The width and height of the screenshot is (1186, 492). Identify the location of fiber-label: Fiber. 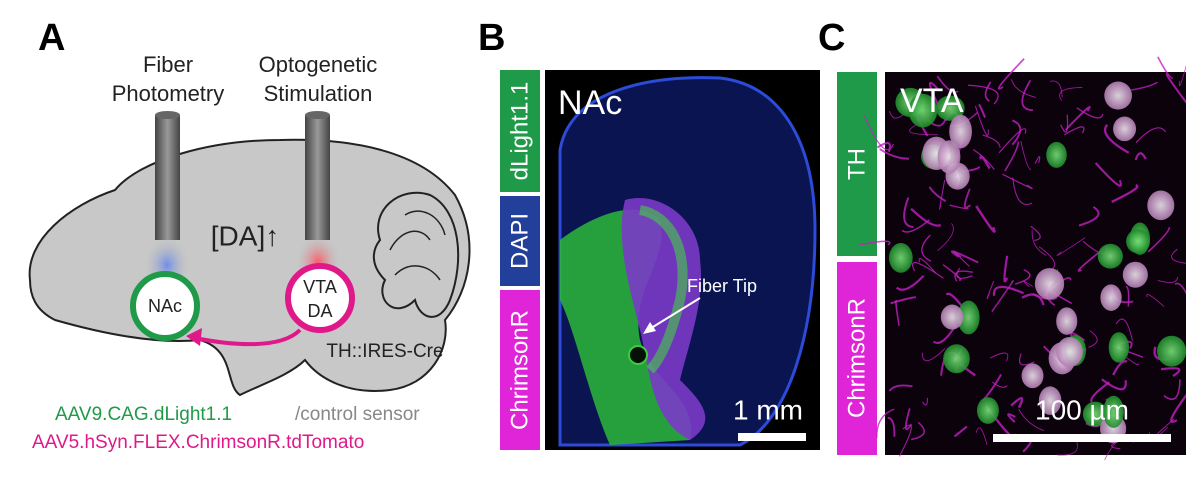
(168, 64).